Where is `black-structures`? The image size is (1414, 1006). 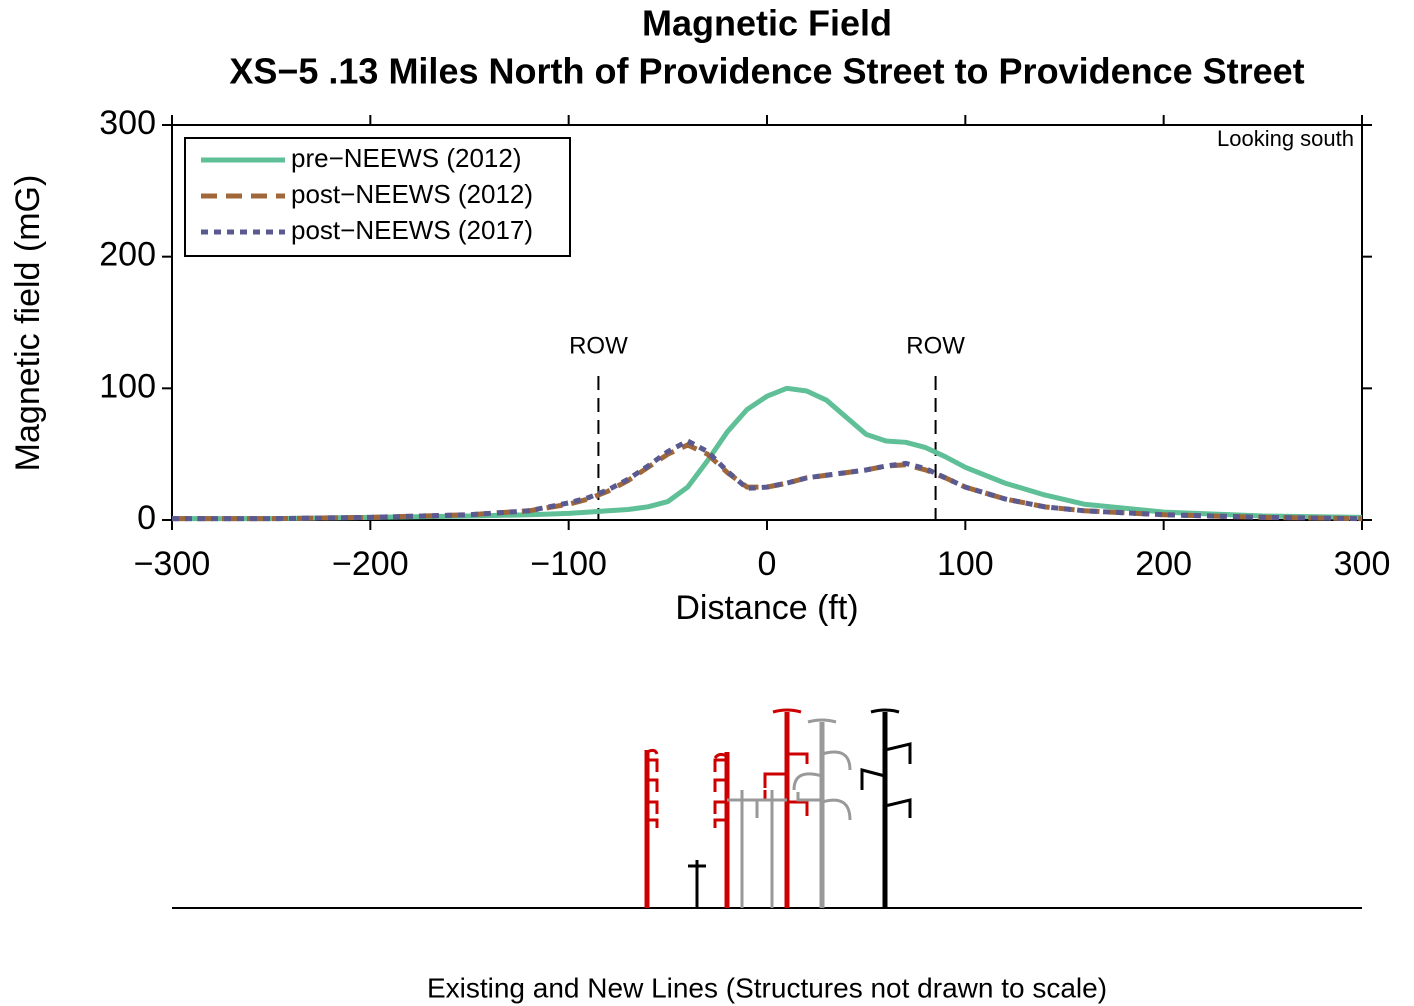
black-structures is located at coordinates (800, 808).